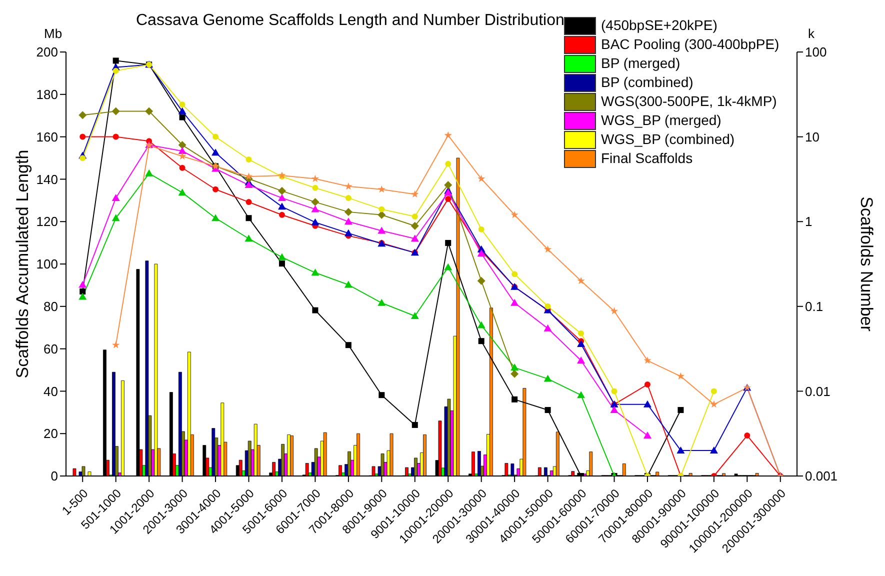 The image size is (885, 576). What do you see at coordinates (816, 52) in the screenshot?
I see `y2-tick-label: 100` at bounding box center [816, 52].